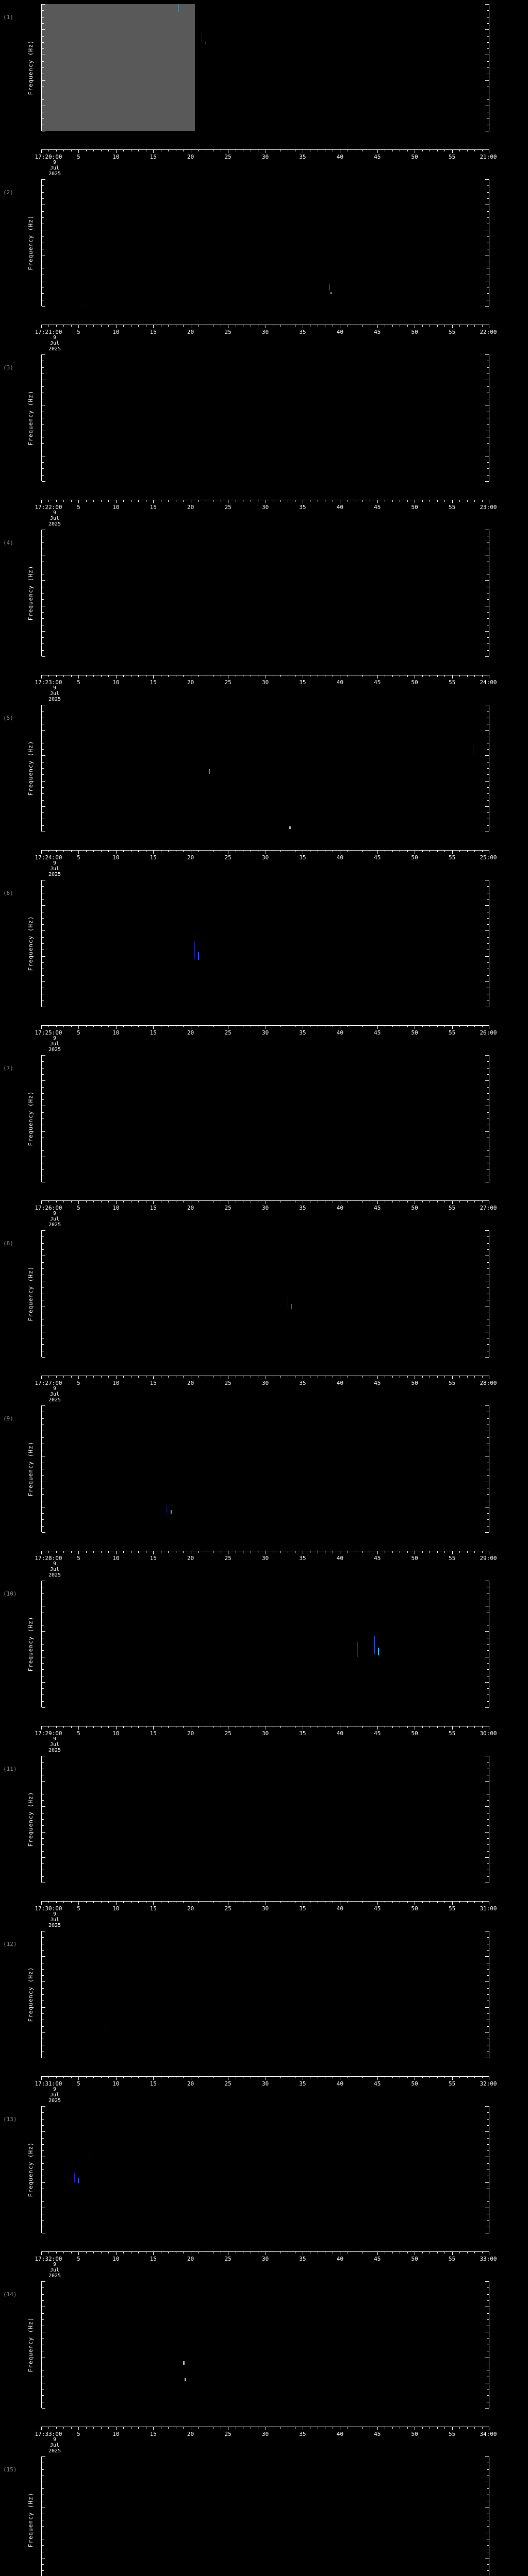  I want to click on panel-index-label: (5), so click(8, 717).